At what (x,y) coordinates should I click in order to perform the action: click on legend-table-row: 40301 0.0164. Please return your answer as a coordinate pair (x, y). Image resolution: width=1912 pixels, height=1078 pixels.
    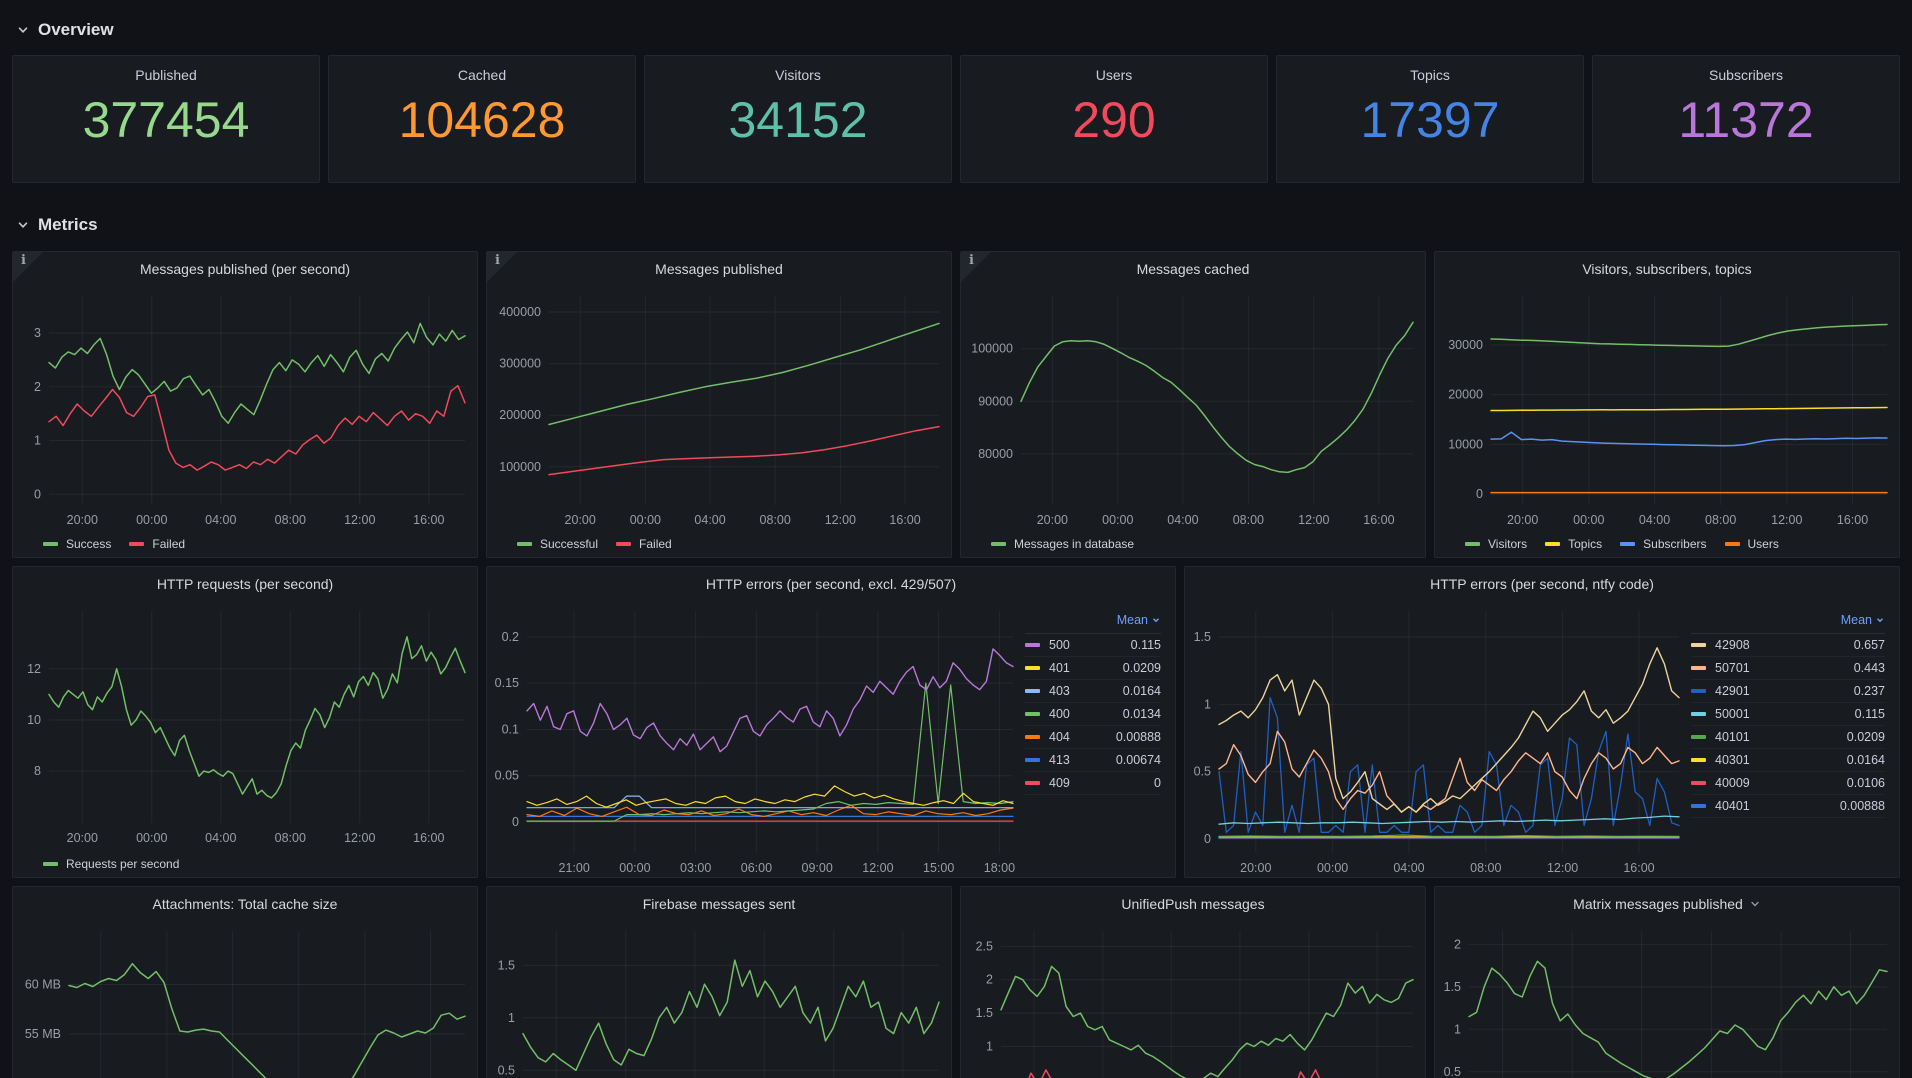
    Looking at the image, I should click on (1788, 760).